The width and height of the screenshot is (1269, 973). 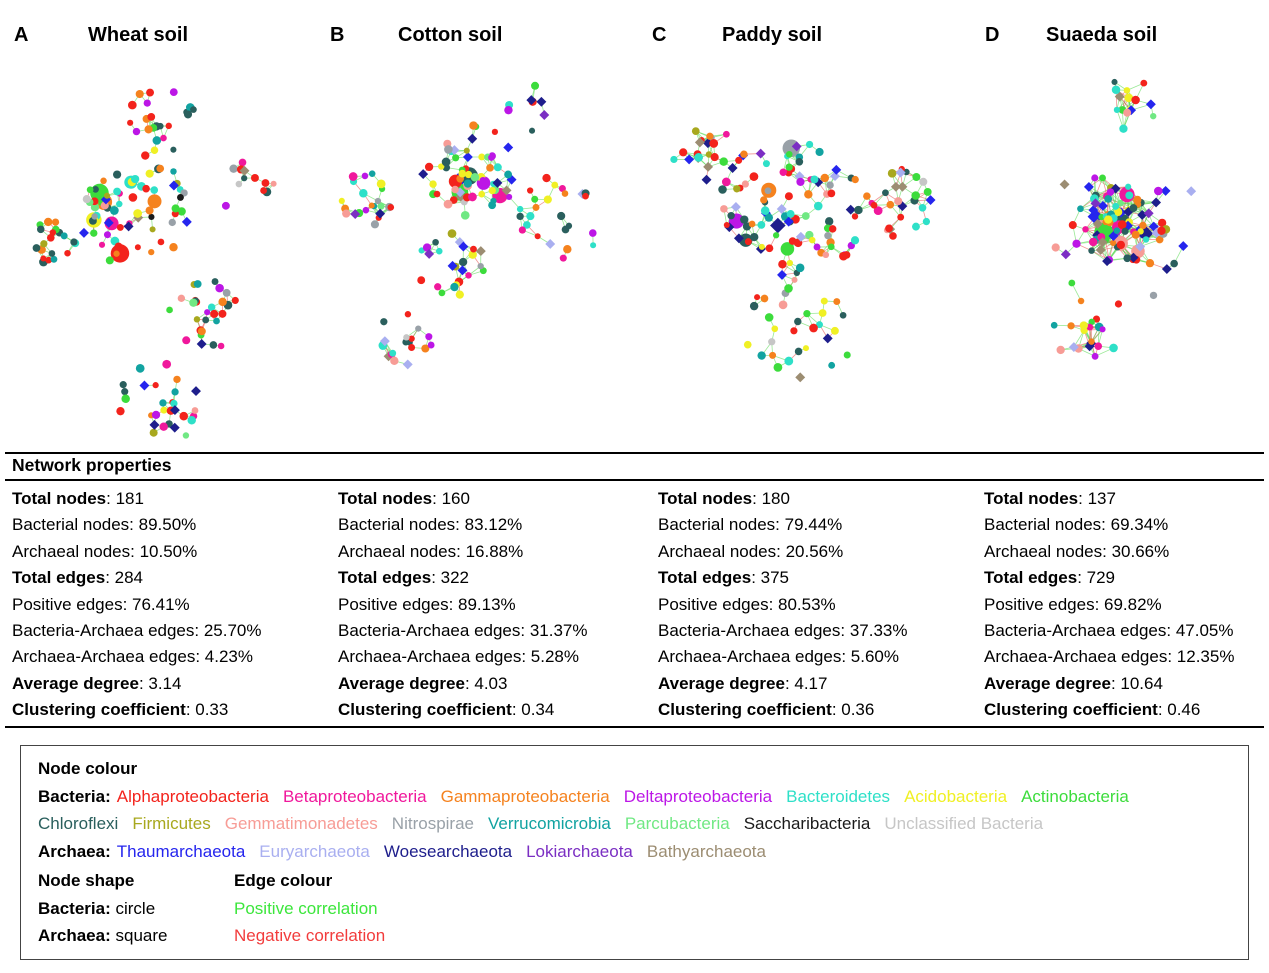 What do you see at coordinates (783, 631) in the screenshot?
I see `stat-bacteria-archaea-edges: Bacteria-Archaea edges: 37.33%` at bounding box center [783, 631].